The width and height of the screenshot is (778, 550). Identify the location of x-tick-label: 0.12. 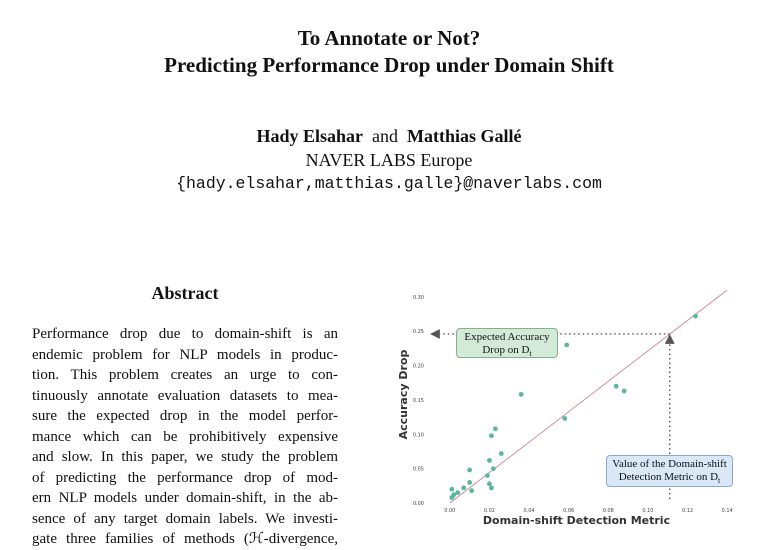
(687, 511).